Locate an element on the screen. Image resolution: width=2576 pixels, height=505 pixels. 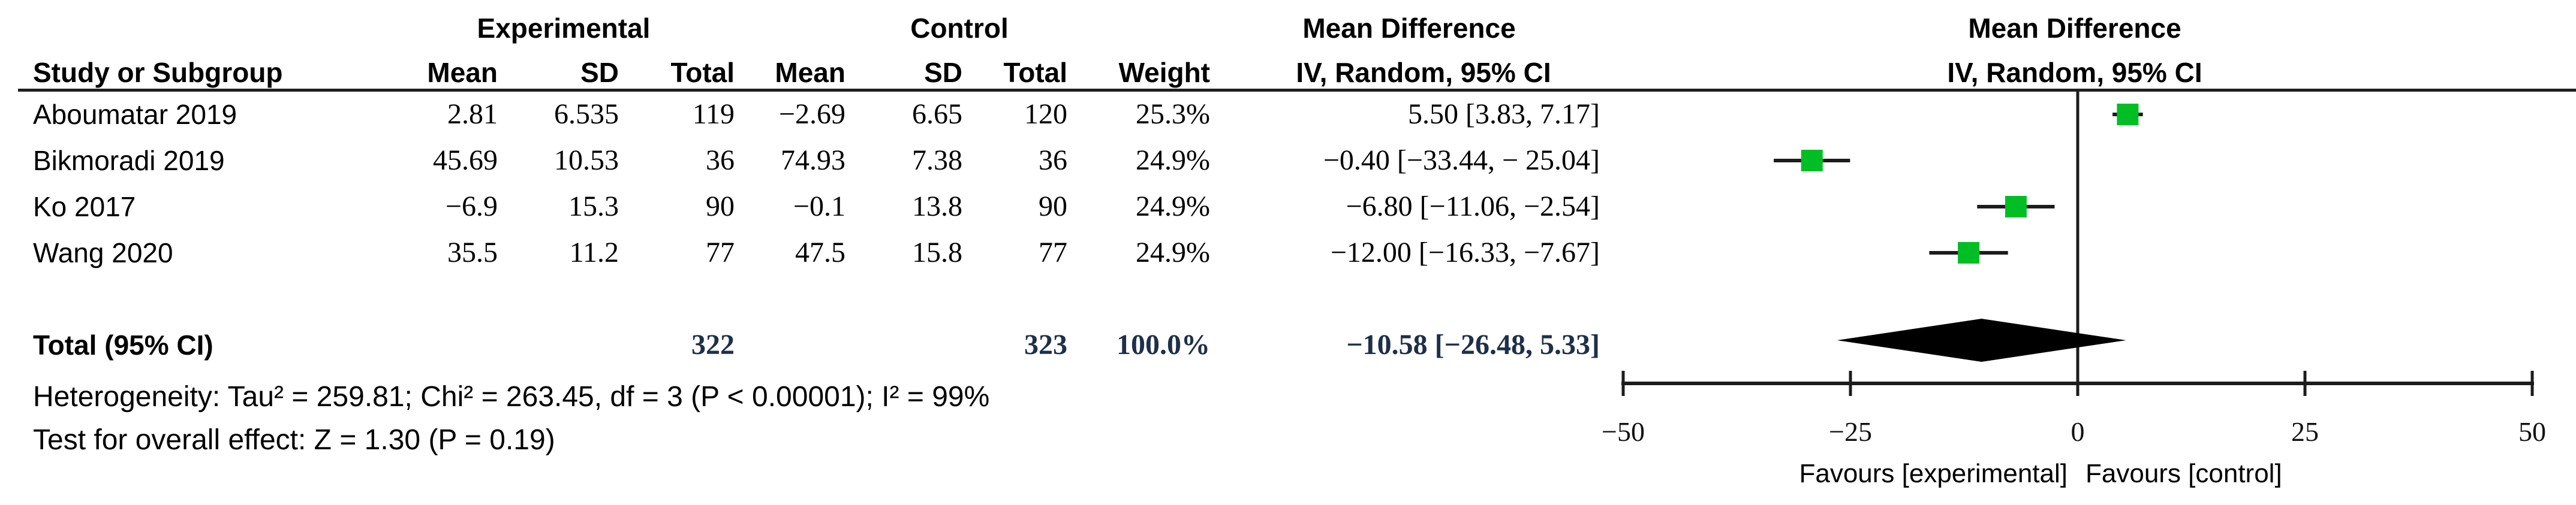
exp-total-column-header: Total is located at coordinates (702, 72).